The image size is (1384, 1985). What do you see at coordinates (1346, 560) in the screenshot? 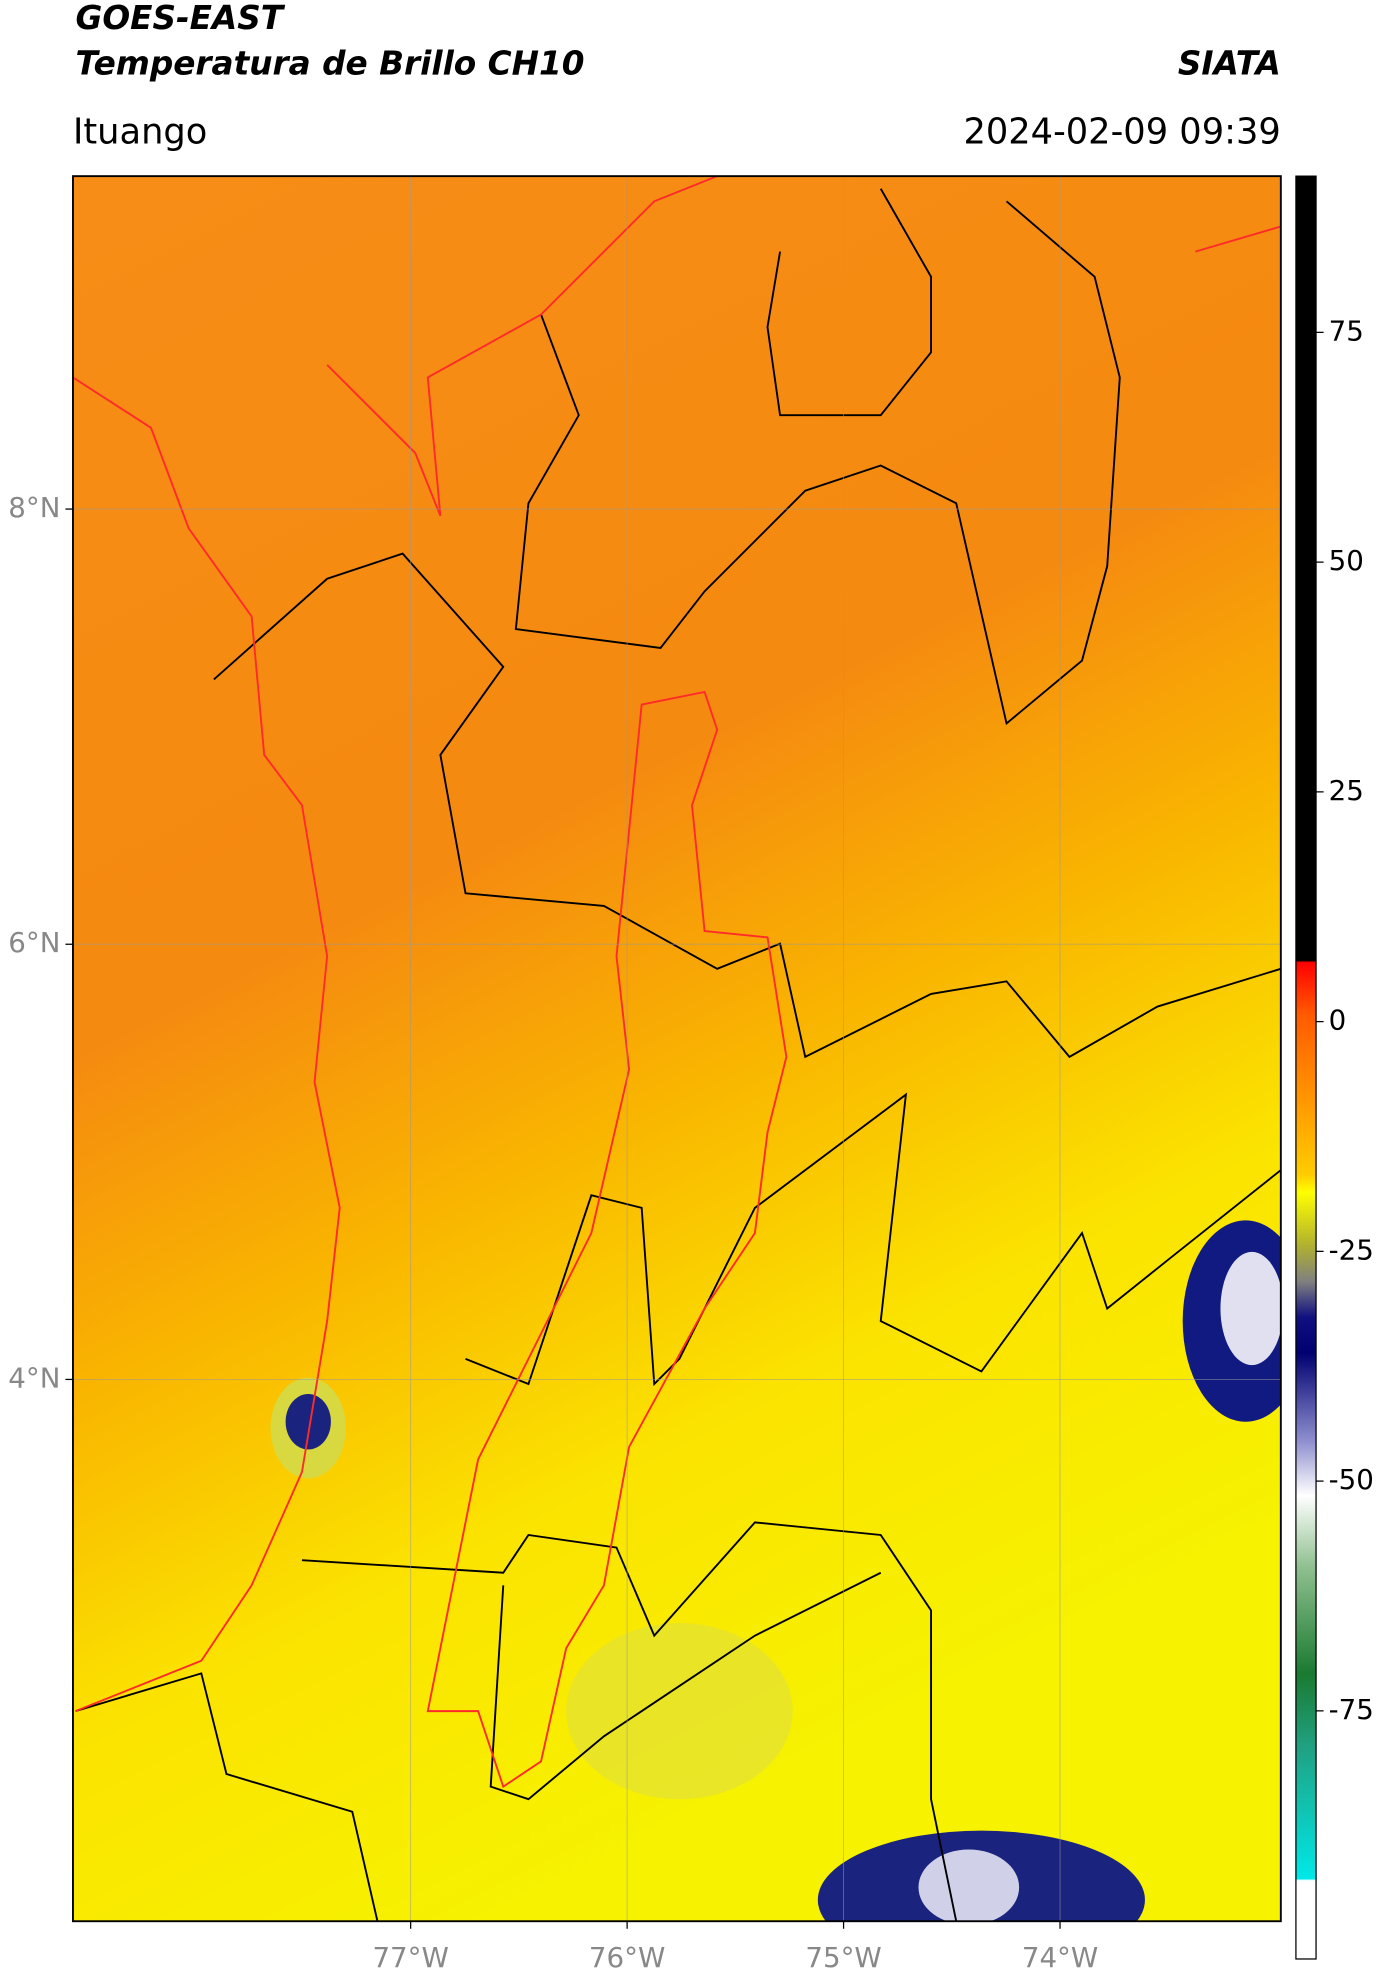
I see `colorbar-tick-label: 50` at bounding box center [1346, 560].